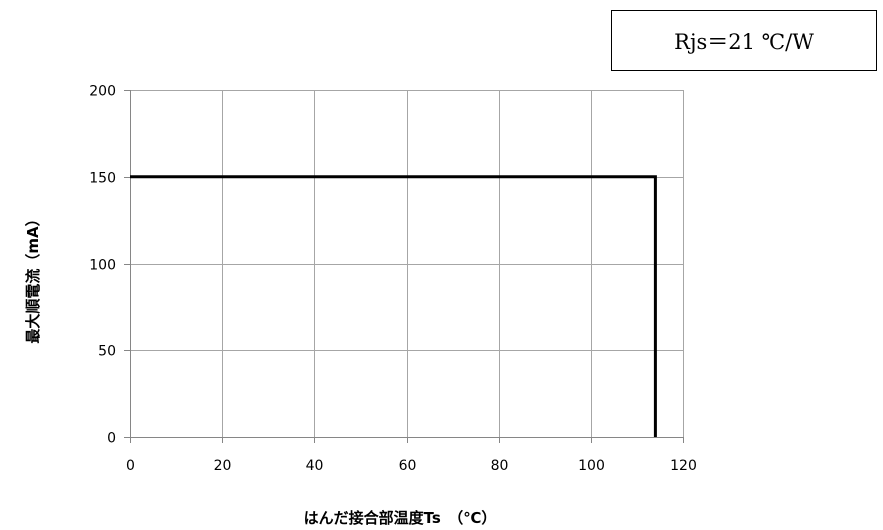 The width and height of the screenshot is (883, 530). Describe the element at coordinates (400, 518) in the screenshot. I see `x-axis-title: はんだ接合部温度Ts （℃）` at that location.